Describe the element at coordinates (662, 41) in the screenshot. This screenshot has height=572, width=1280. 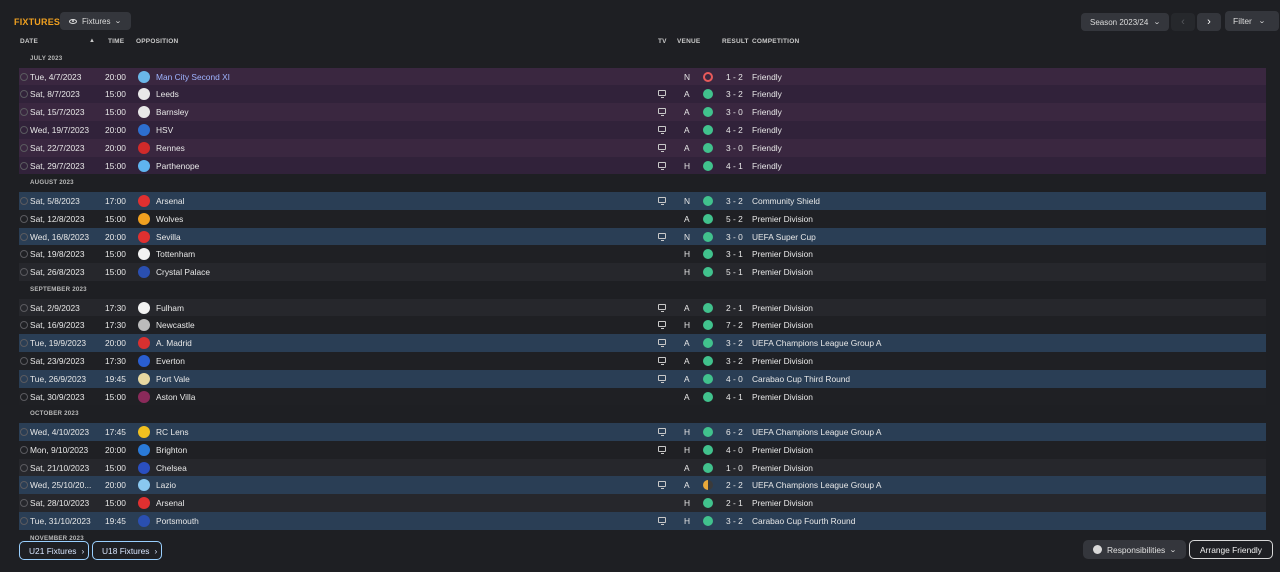
I see `column-tv: TV` at that location.